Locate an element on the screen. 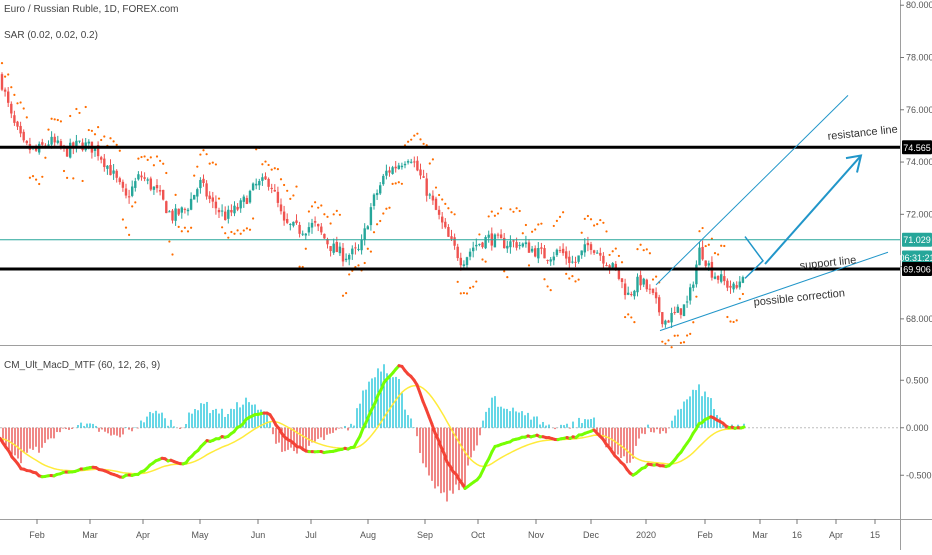  time-tick-label: Aug is located at coordinates (368, 535).